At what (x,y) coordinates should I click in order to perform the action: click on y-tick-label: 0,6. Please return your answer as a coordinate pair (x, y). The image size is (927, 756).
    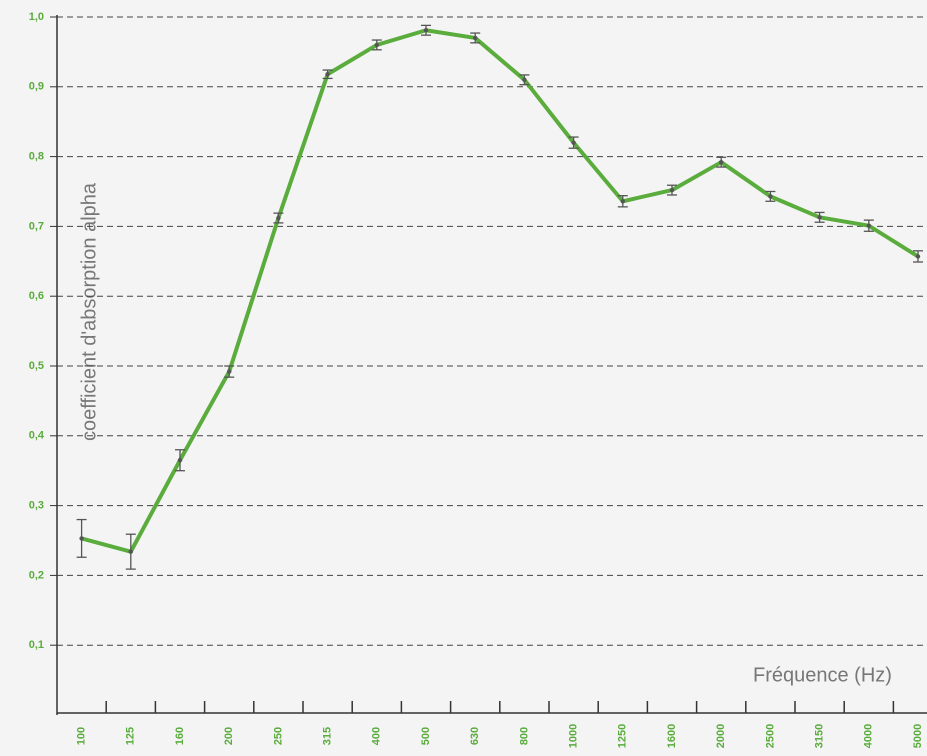
    Looking at the image, I should click on (36, 296).